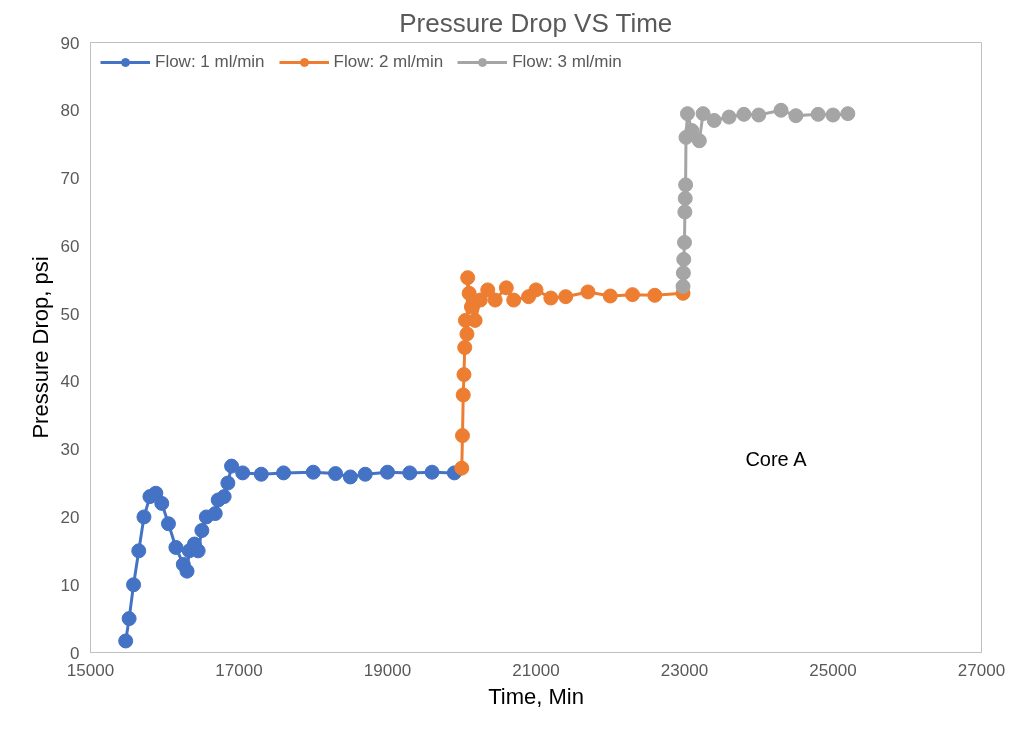  Describe the element at coordinates (75, 653) in the screenshot. I see `y-tick-label: 0` at that location.